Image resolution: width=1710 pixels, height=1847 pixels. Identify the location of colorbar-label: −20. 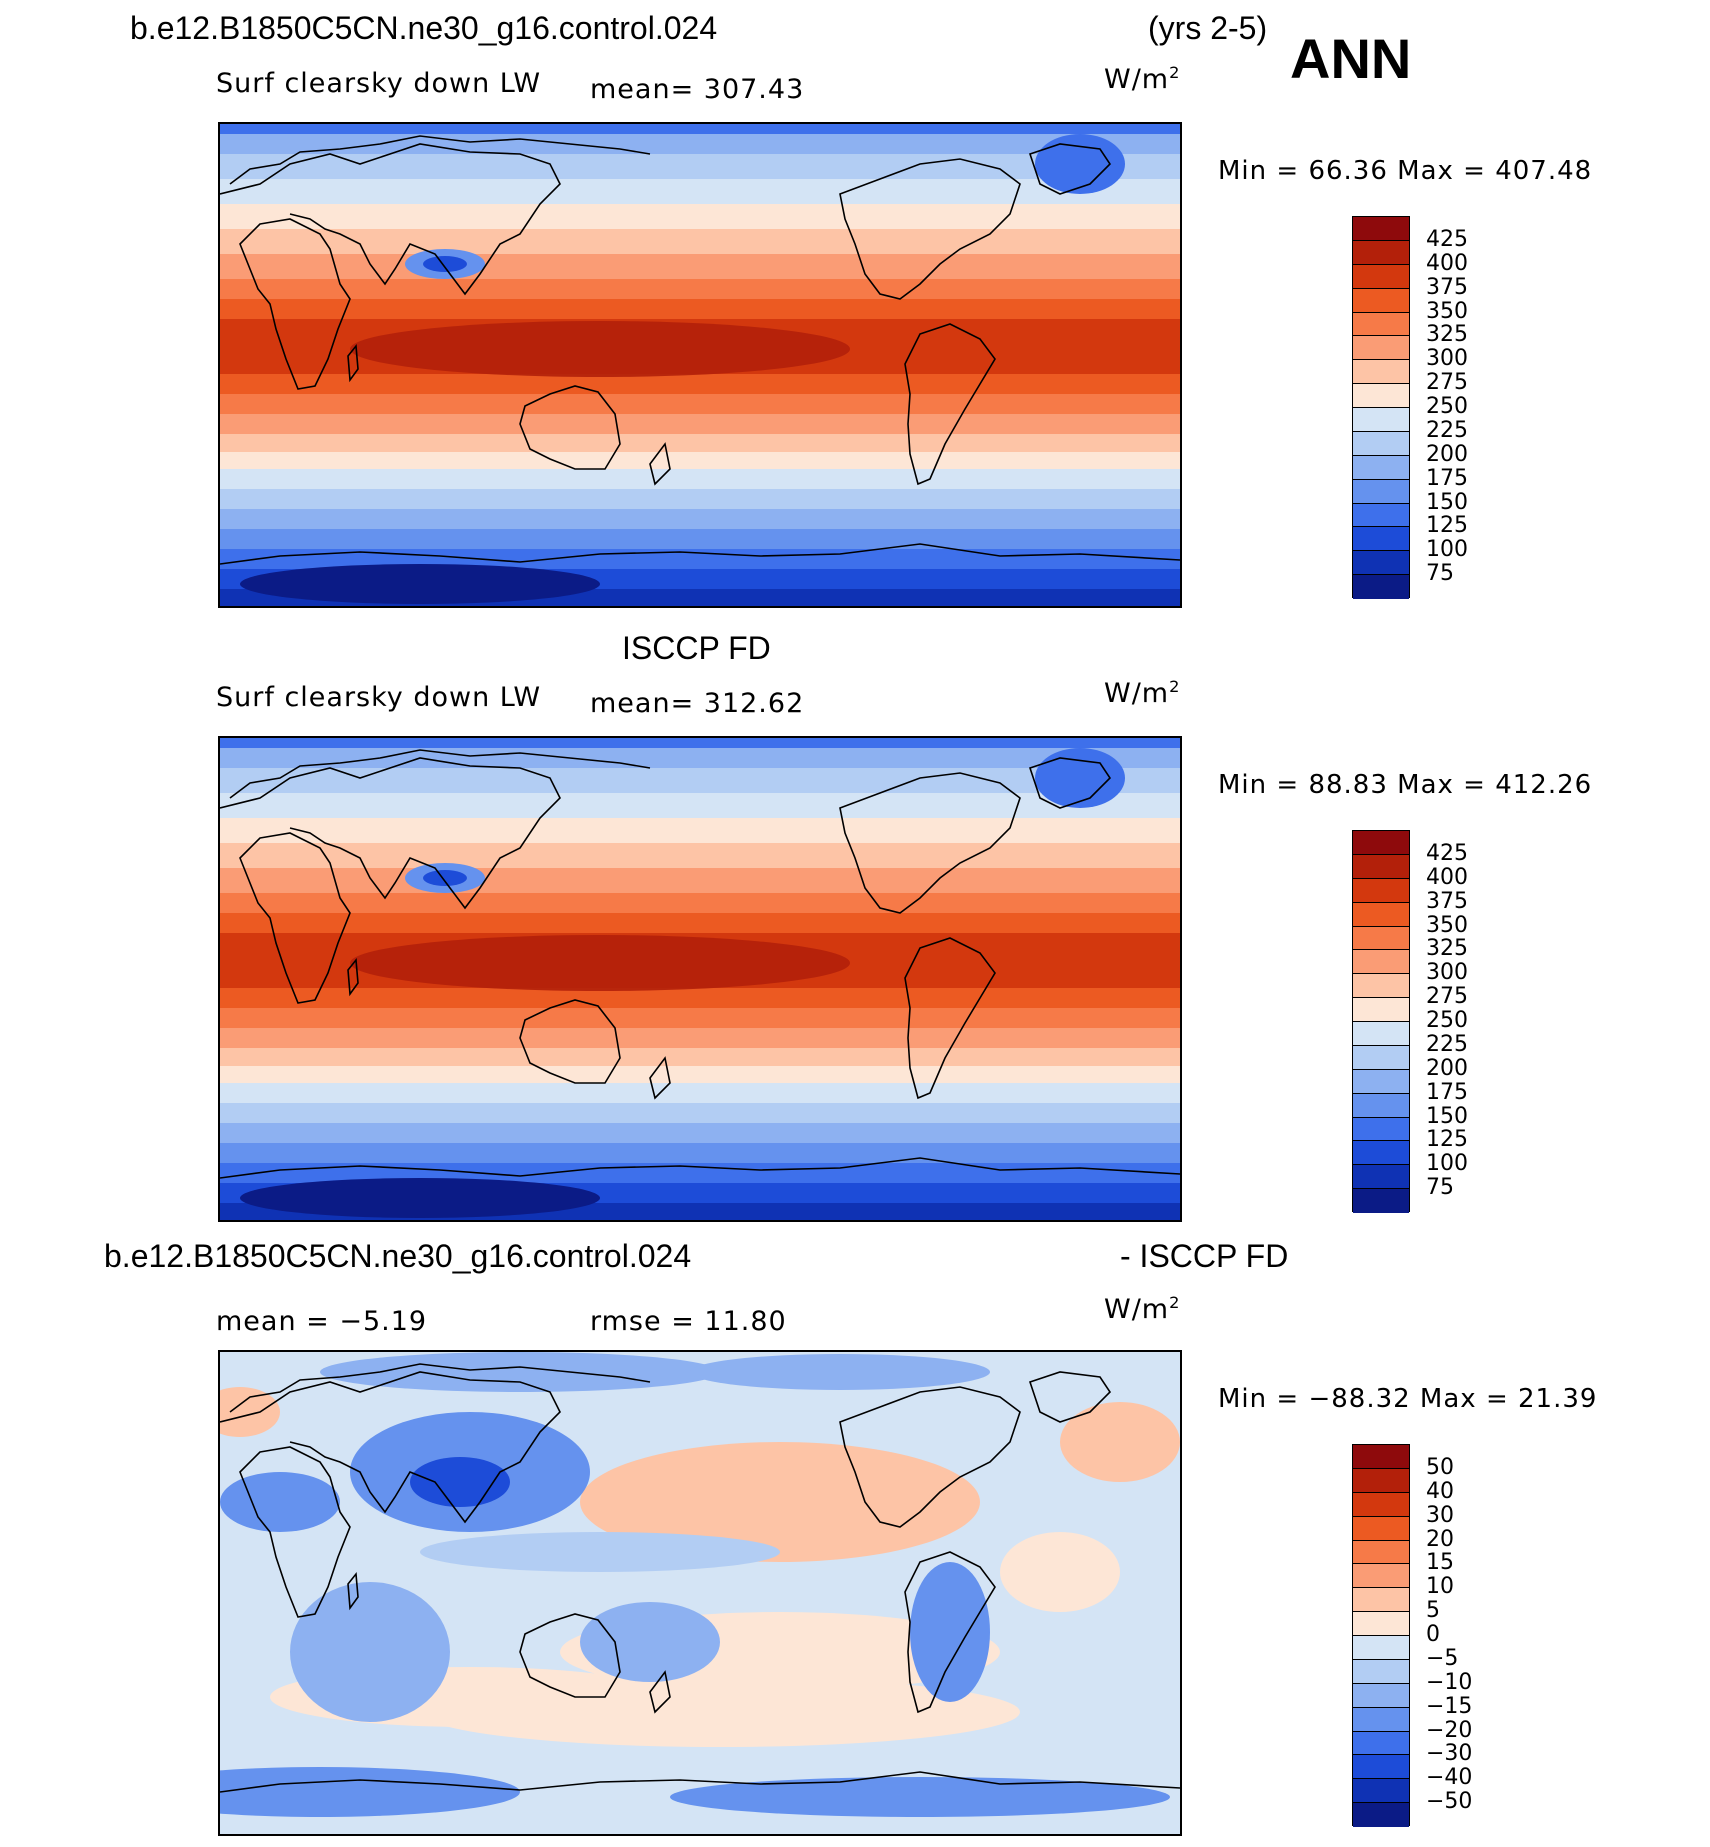
(1449, 1730).